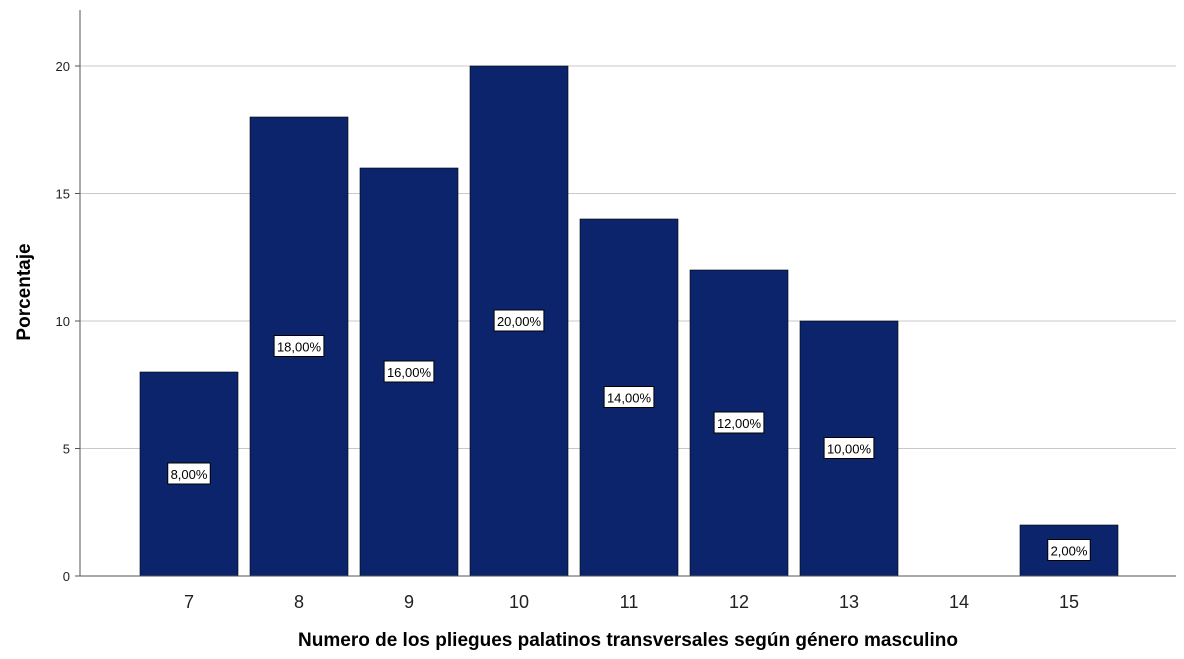 This screenshot has height=659, width=1184. What do you see at coordinates (519, 602) in the screenshot?
I see `x-tick-label: 10` at bounding box center [519, 602].